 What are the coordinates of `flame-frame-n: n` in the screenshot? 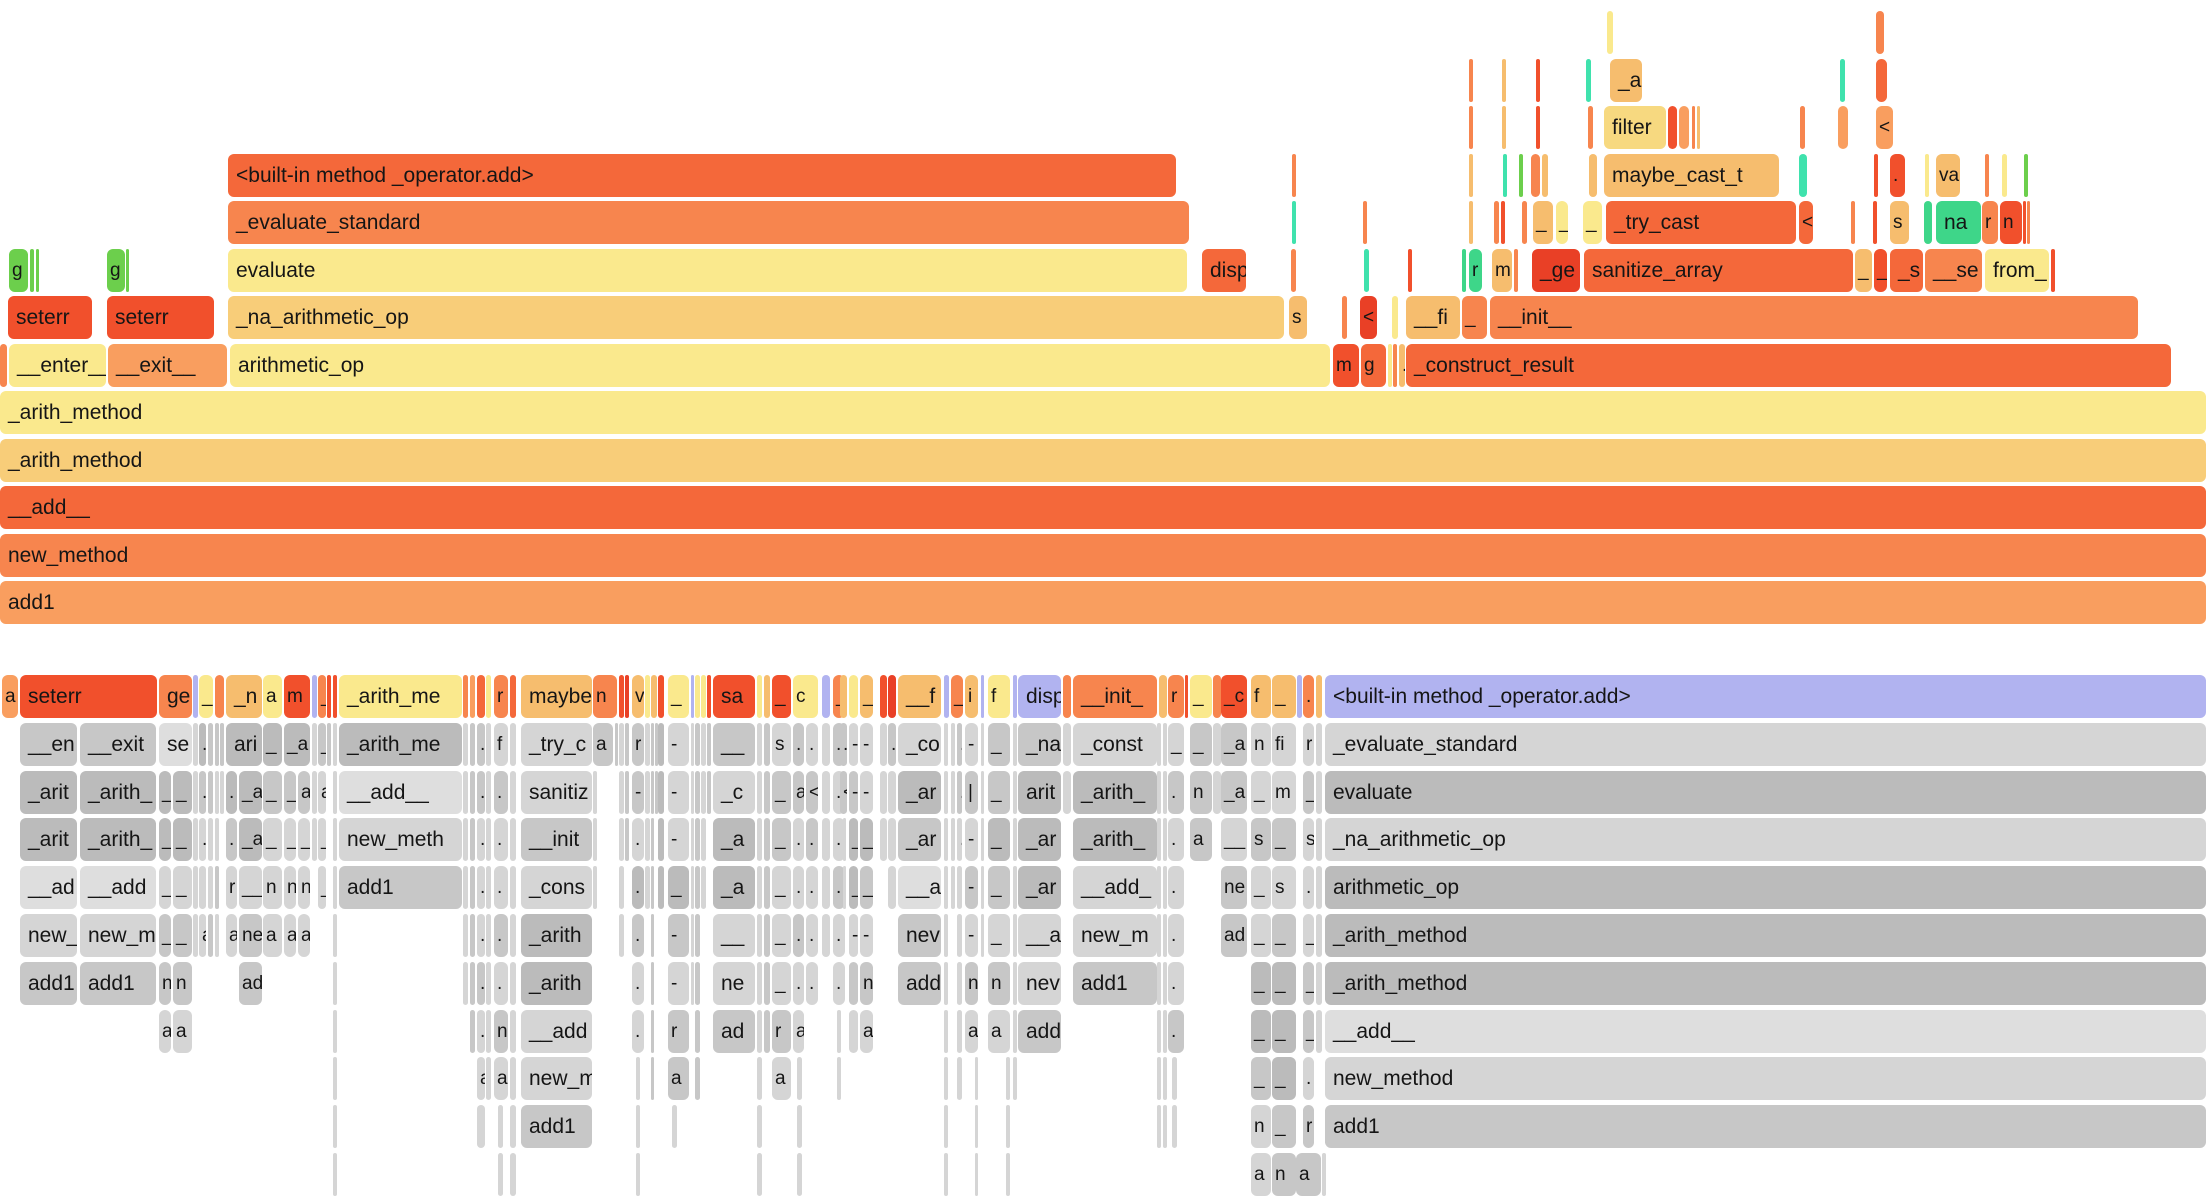 It's located at (605, 696).